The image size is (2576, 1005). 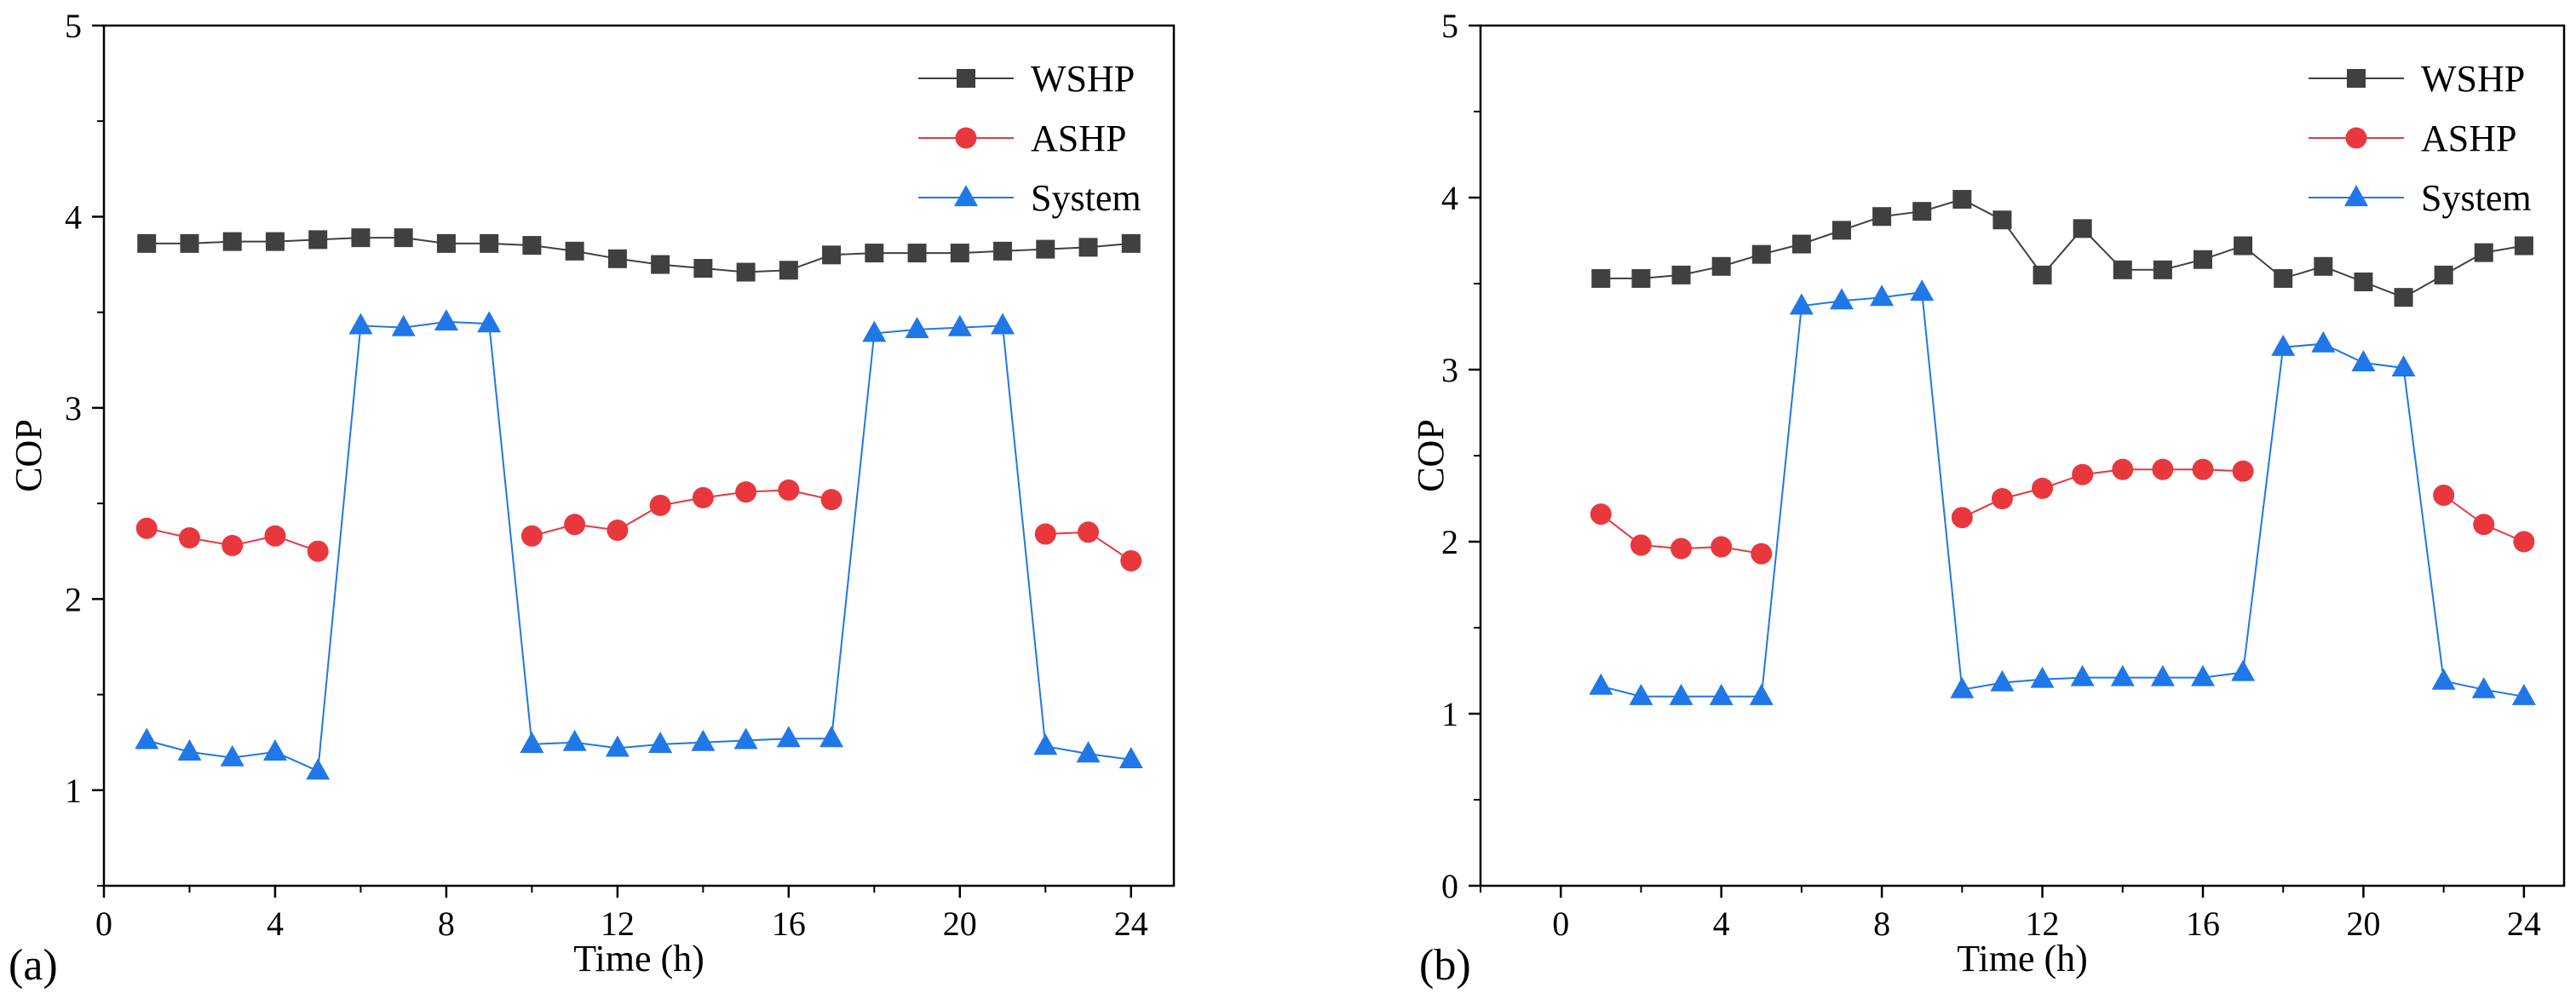 I want to click on series-wshp, so click(x=2062, y=248).